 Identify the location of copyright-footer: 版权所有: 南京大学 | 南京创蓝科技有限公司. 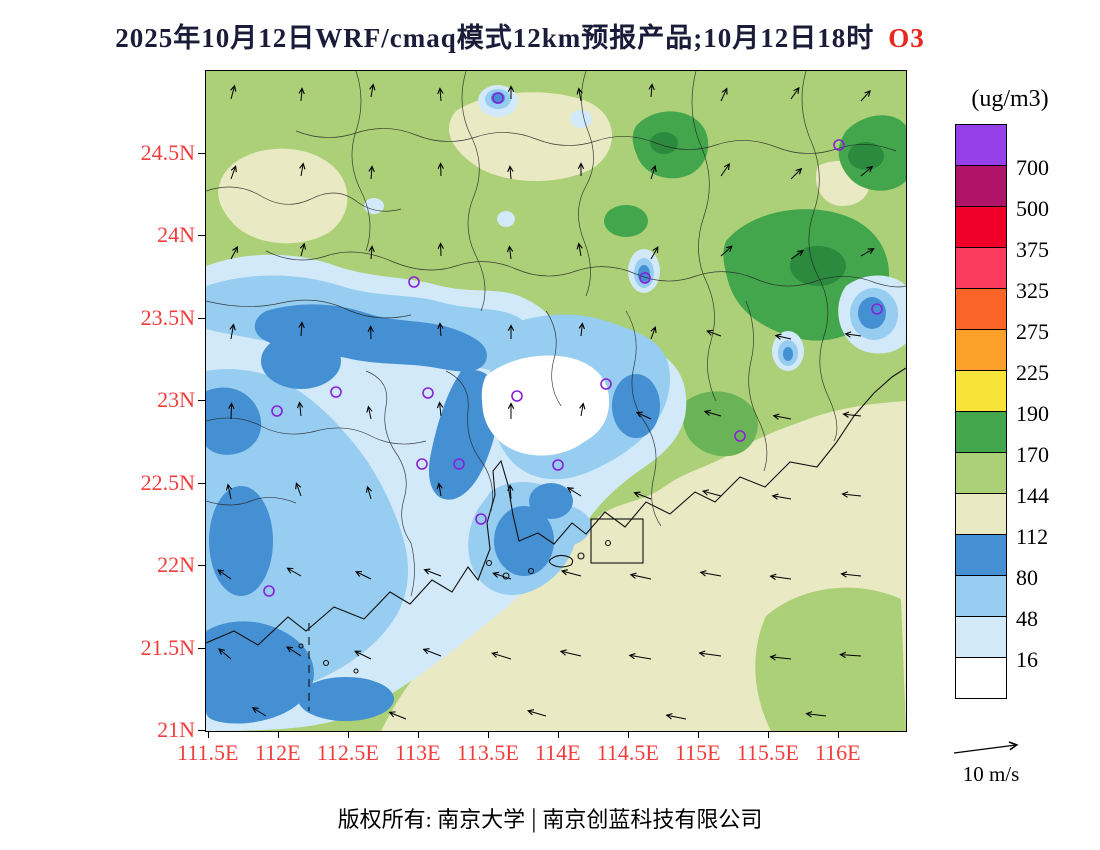
(550, 818).